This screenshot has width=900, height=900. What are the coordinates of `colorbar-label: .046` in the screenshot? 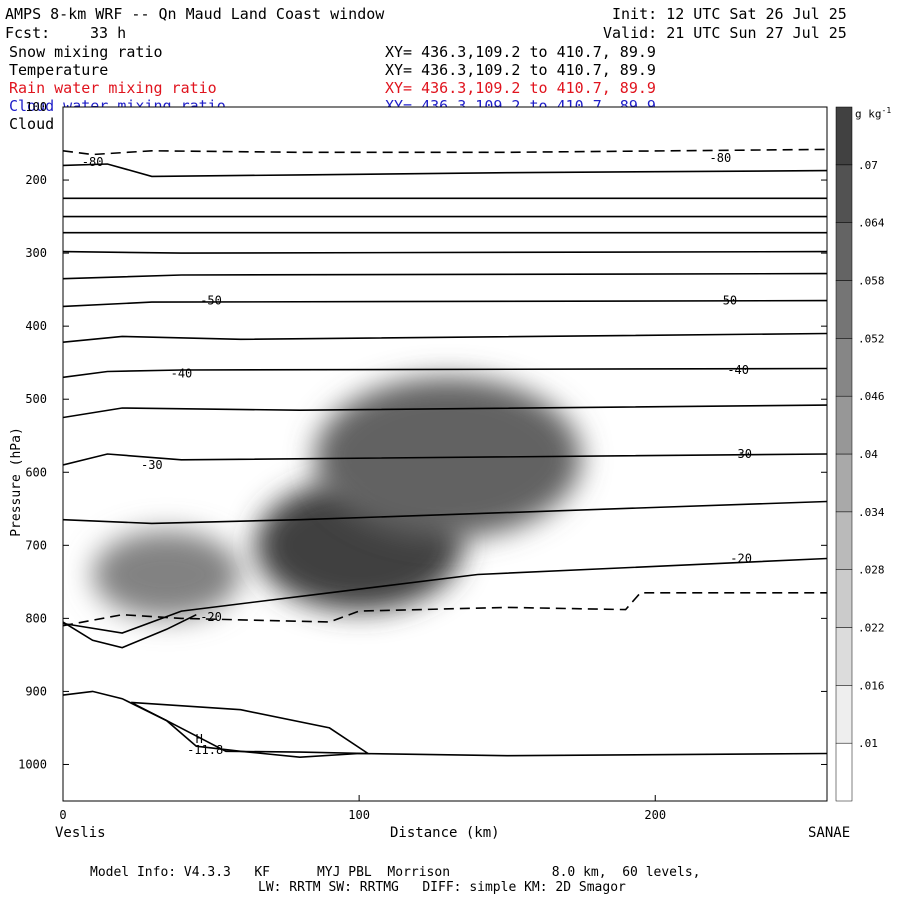 It's located at (871, 396).